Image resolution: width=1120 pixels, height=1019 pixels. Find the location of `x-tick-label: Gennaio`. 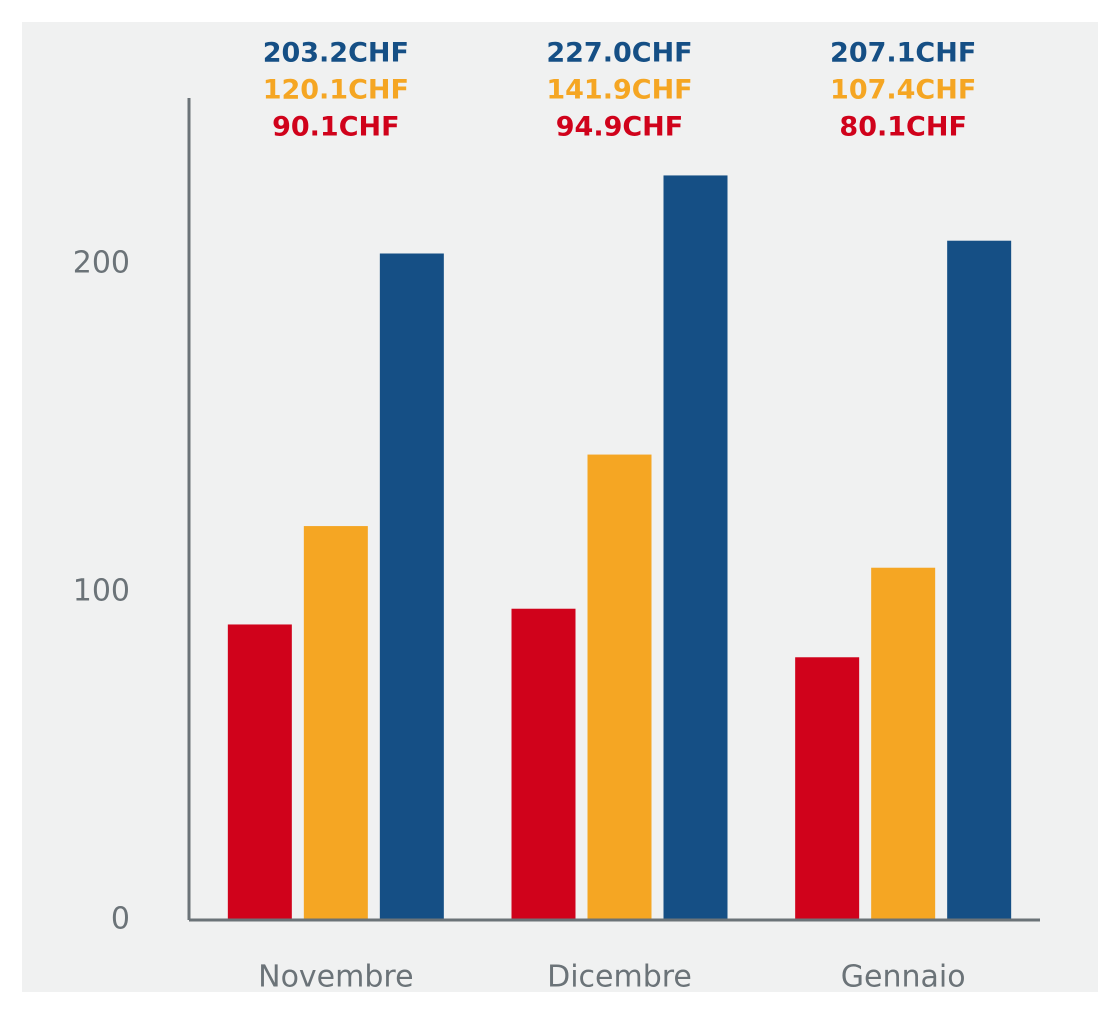

x-tick-label: Gennaio is located at coordinates (903, 977).